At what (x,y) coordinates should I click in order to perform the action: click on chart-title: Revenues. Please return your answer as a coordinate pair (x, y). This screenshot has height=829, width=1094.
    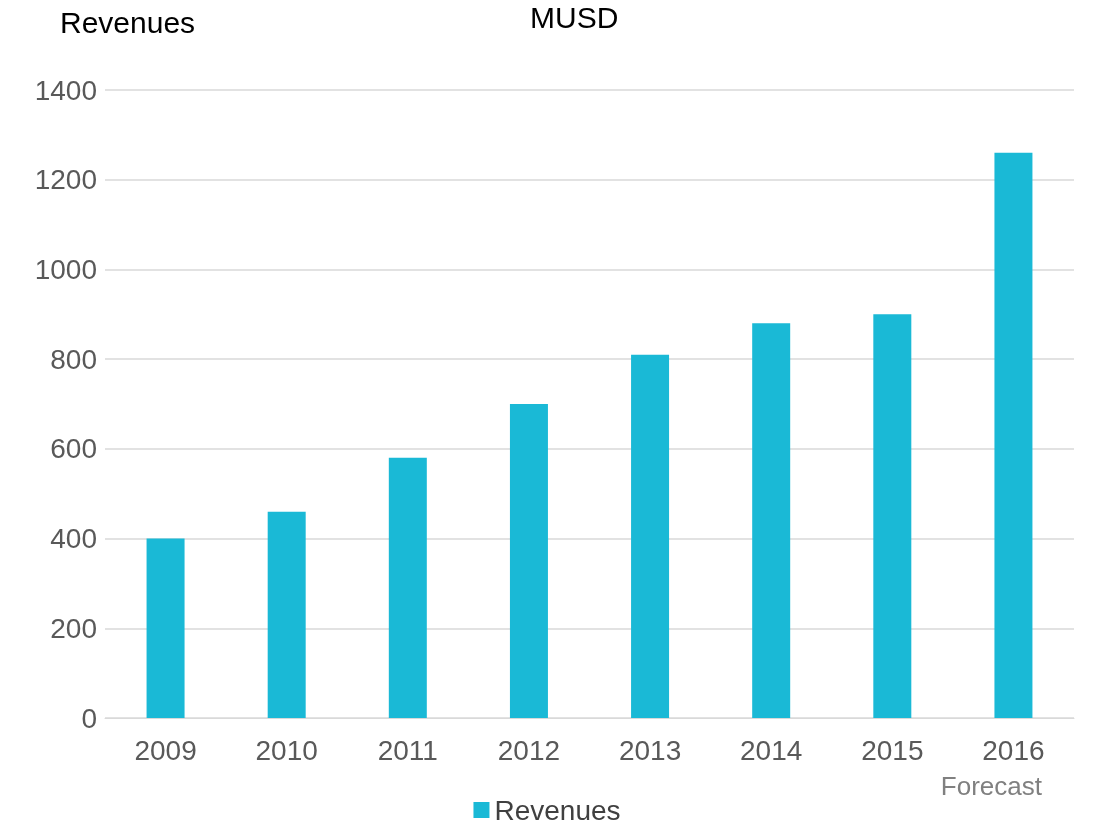
    Looking at the image, I should click on (128, 22).